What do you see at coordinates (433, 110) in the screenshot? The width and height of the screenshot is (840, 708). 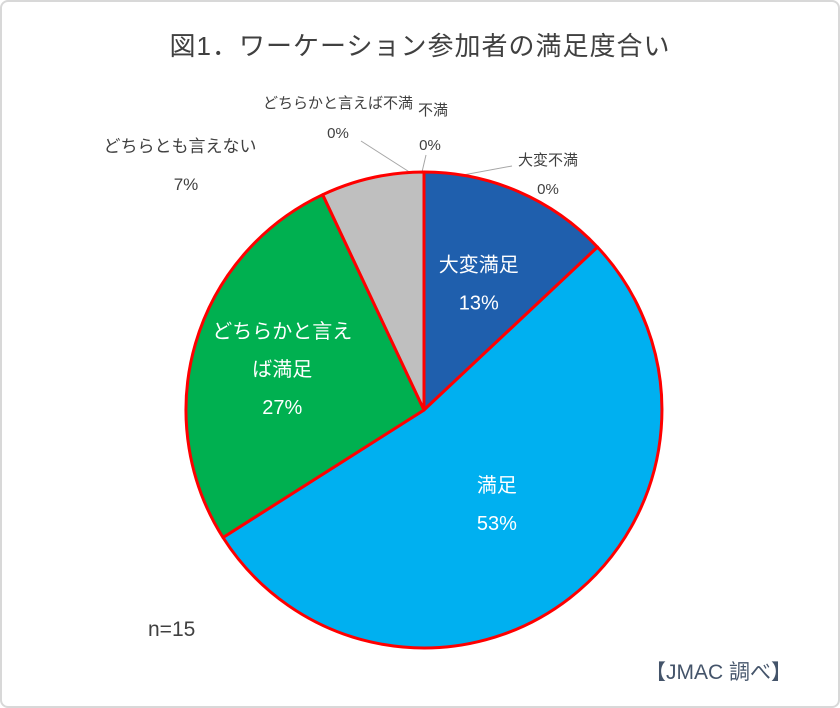 I see `slice-label-outside: 不満` at bounding box center [433, 110].